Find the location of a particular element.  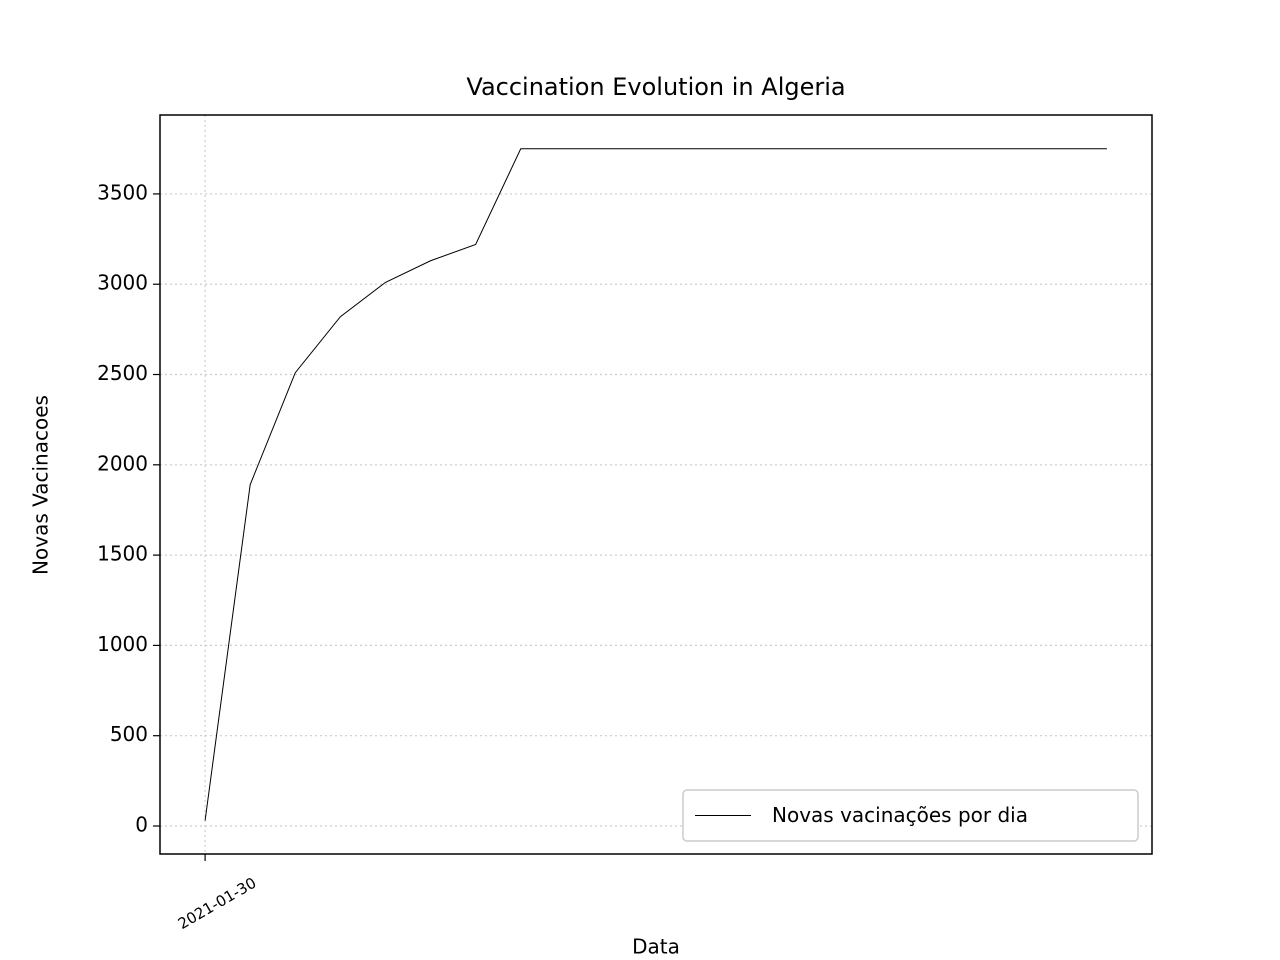

y-tick-label: 3000 is located at coordinates (122, 283).